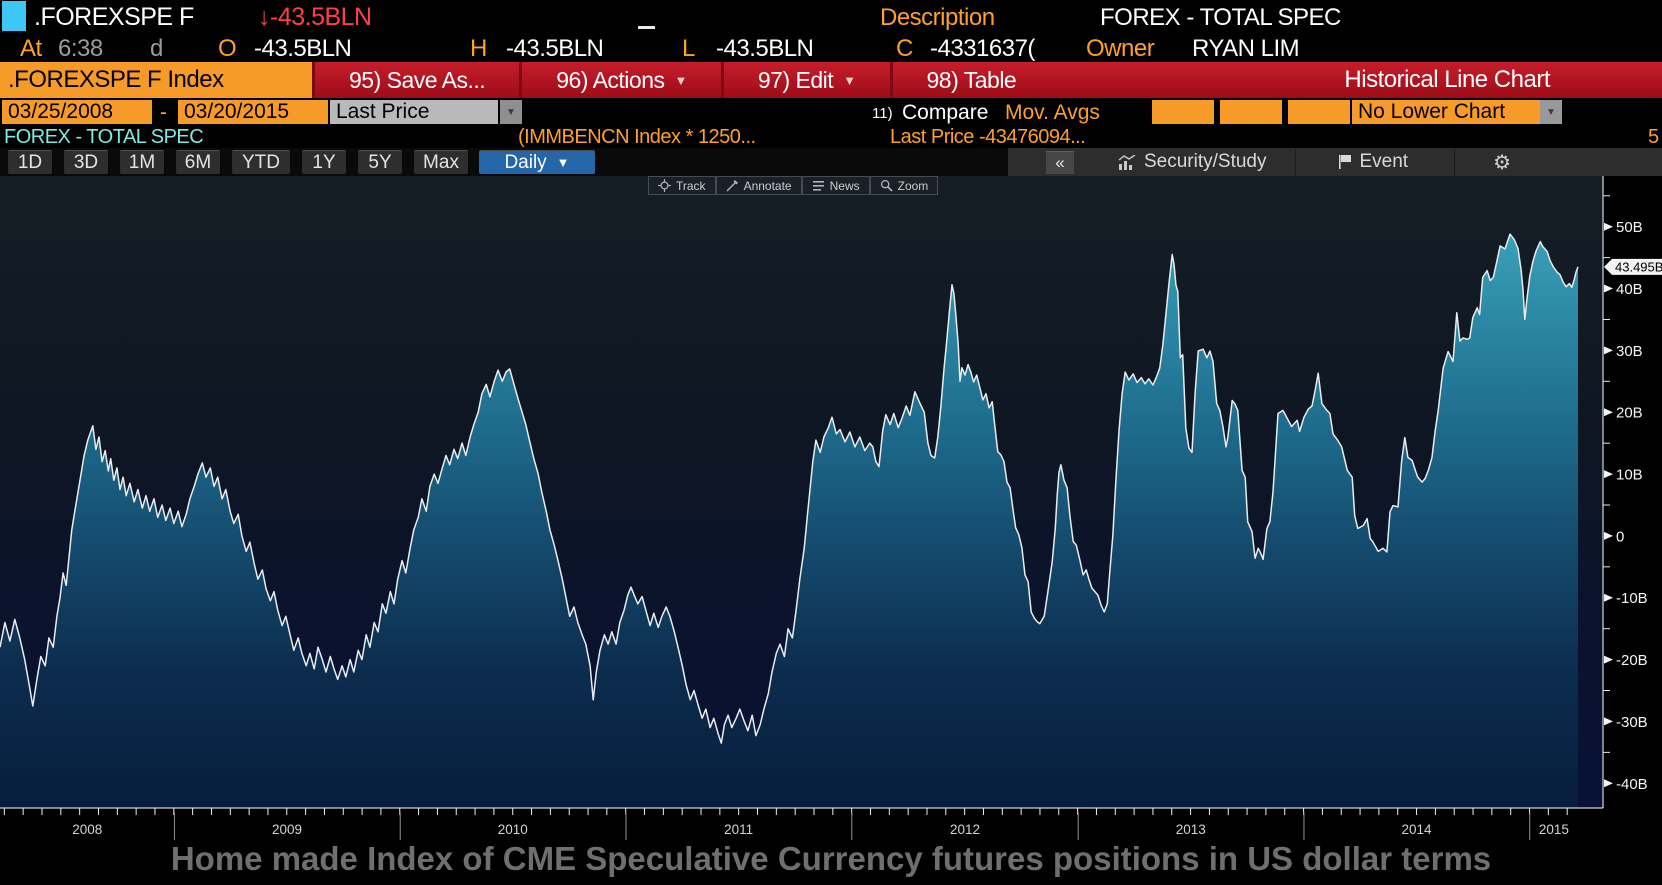 This screenshot has width=1662, height=885. I want to click on ticker-symbol: .FOREXSPE F, so click(114, 17).